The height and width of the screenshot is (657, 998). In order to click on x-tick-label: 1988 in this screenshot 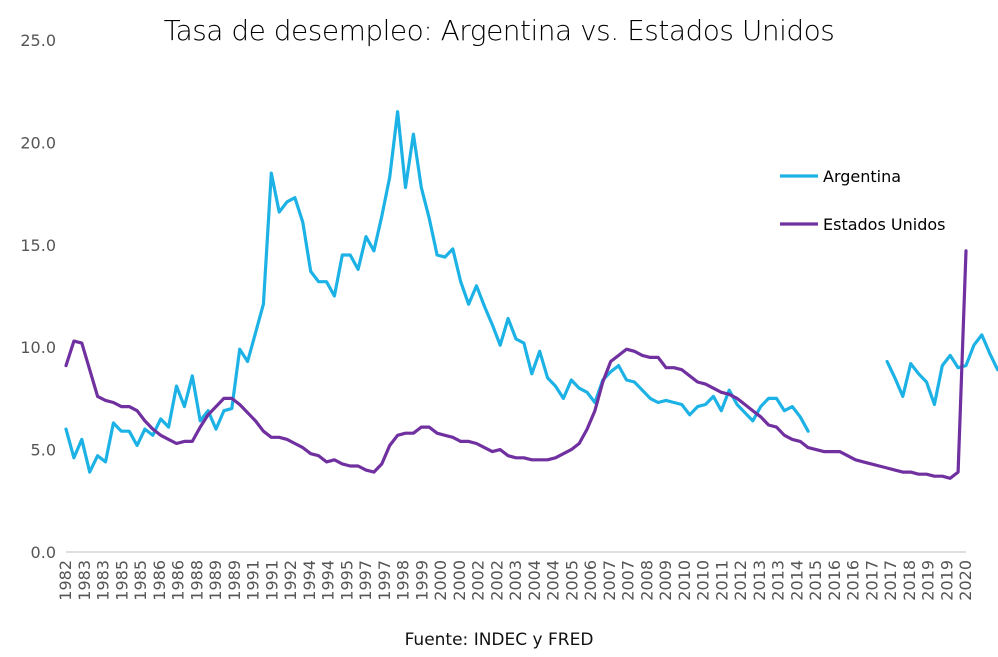, I will do `click(196, 580)`.